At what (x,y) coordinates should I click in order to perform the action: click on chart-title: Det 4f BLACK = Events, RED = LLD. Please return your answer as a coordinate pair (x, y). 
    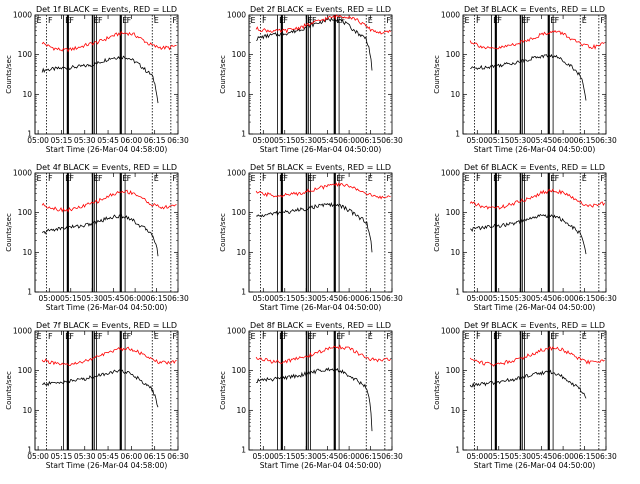
    Looking at the image, I should click on (106, 167).